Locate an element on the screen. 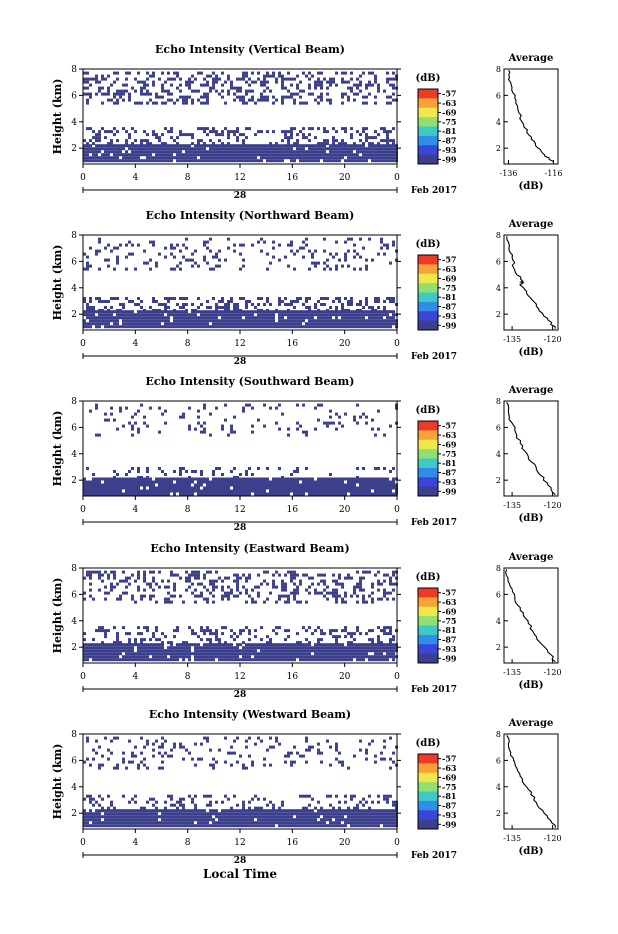 The width and height of the screenshot is (618, 934). inset-y-tick-label: 6 is located at coordinates (498, 427).